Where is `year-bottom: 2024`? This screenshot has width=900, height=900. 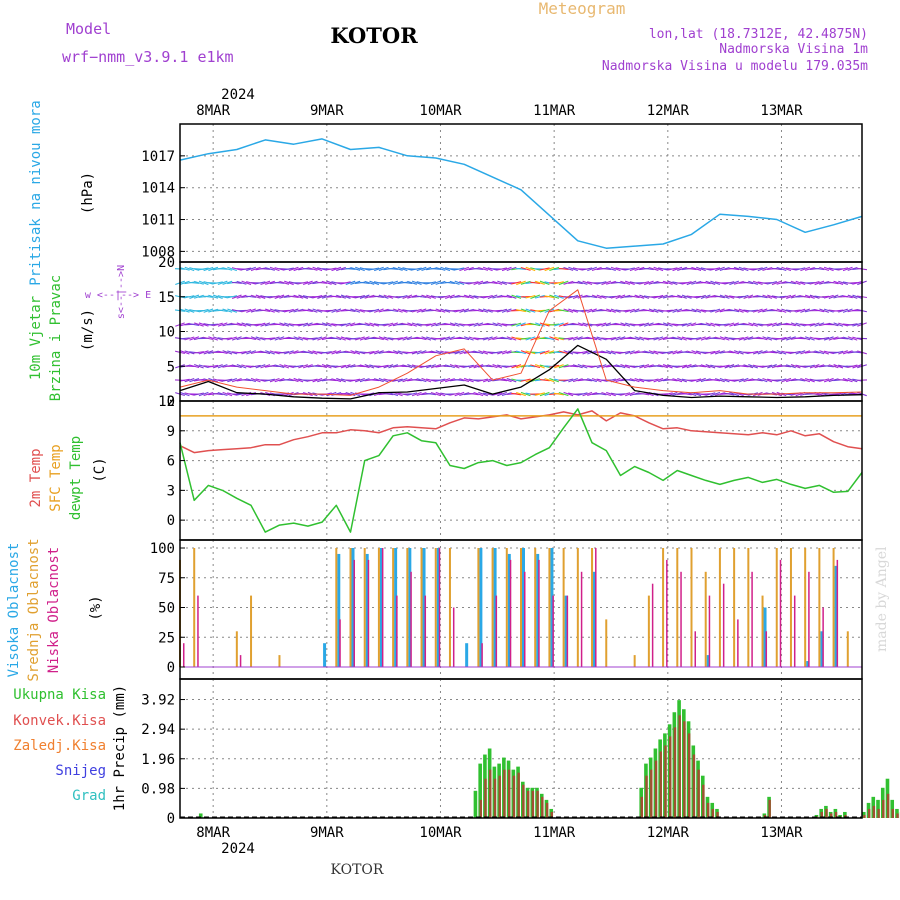 year-bottom: 2024 is located at coordinates (238, 849).